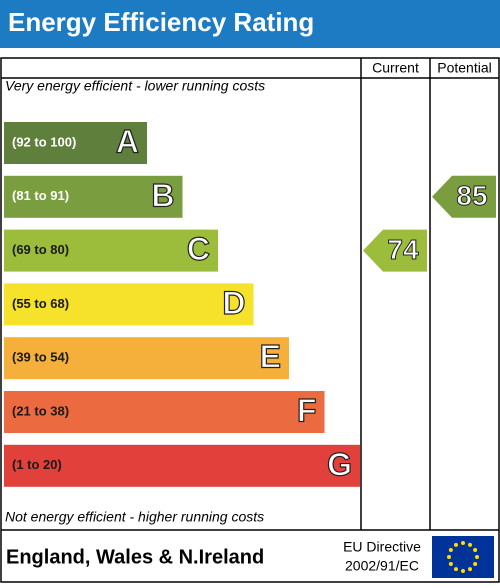  I want to click on title-bar, so click(250, 24).